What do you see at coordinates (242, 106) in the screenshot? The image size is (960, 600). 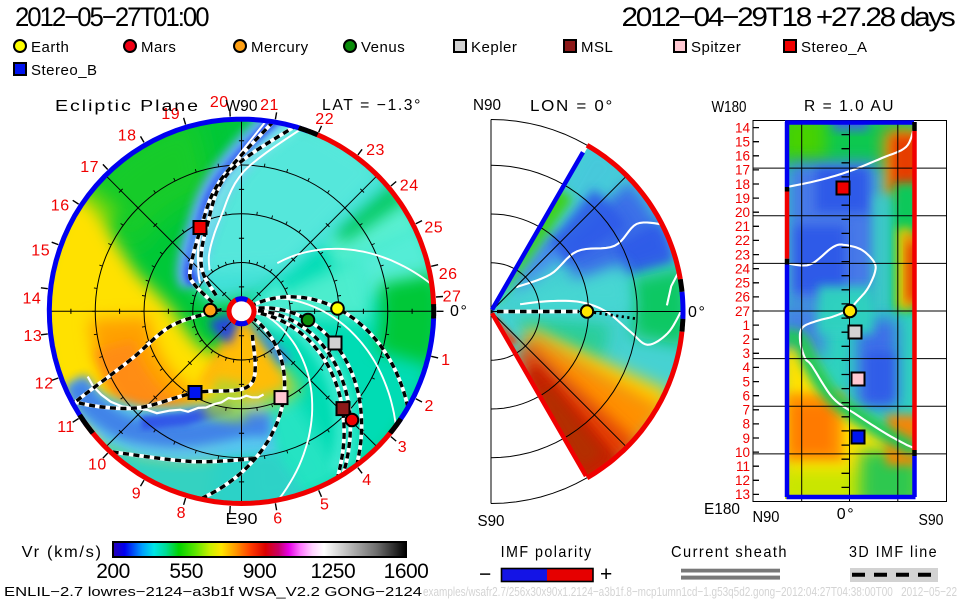 I see `svg-text: W90` at bounding box center [242, 106].